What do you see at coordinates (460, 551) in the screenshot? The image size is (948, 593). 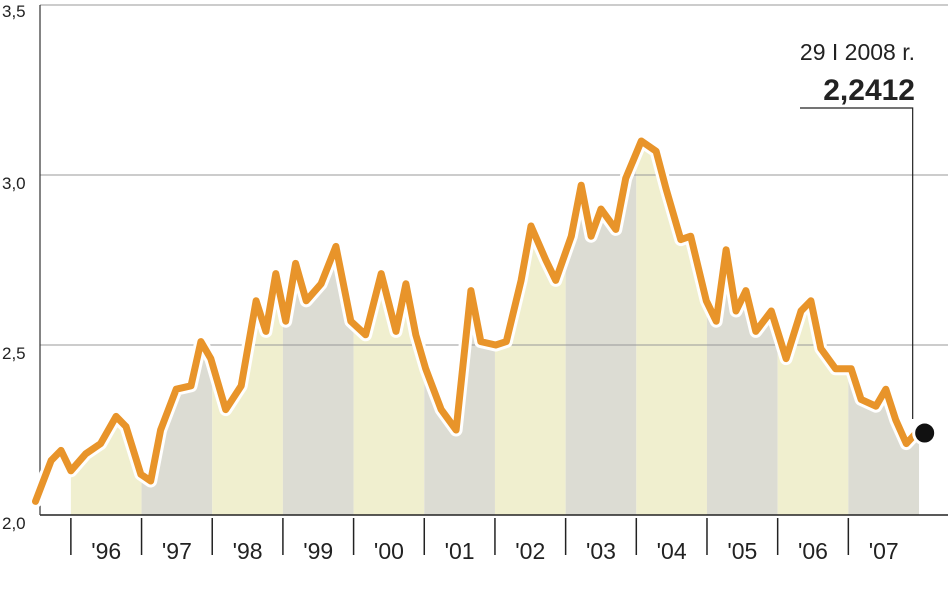 I see `x-tick-label: '01` at bounding box center [460, 551].